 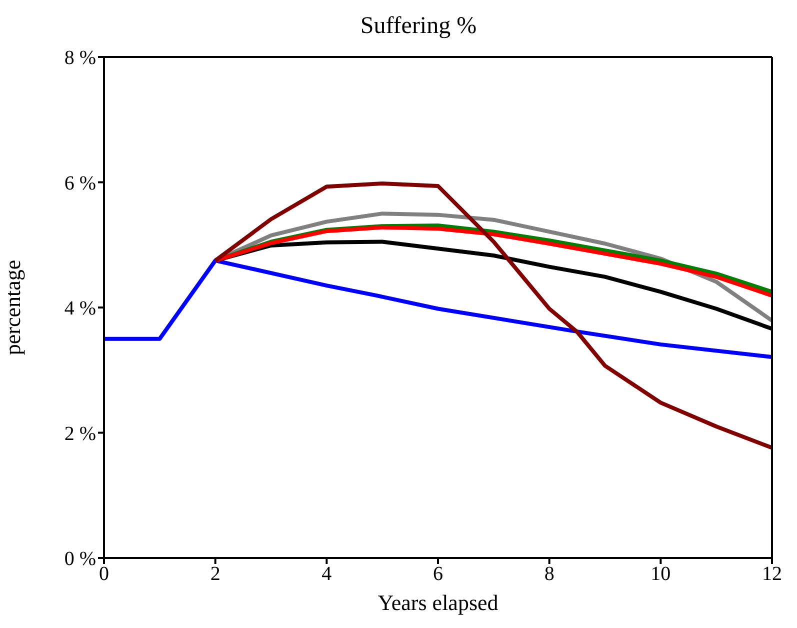 I want to click on chart-title: Suffering %, so click(x=418, y=26).